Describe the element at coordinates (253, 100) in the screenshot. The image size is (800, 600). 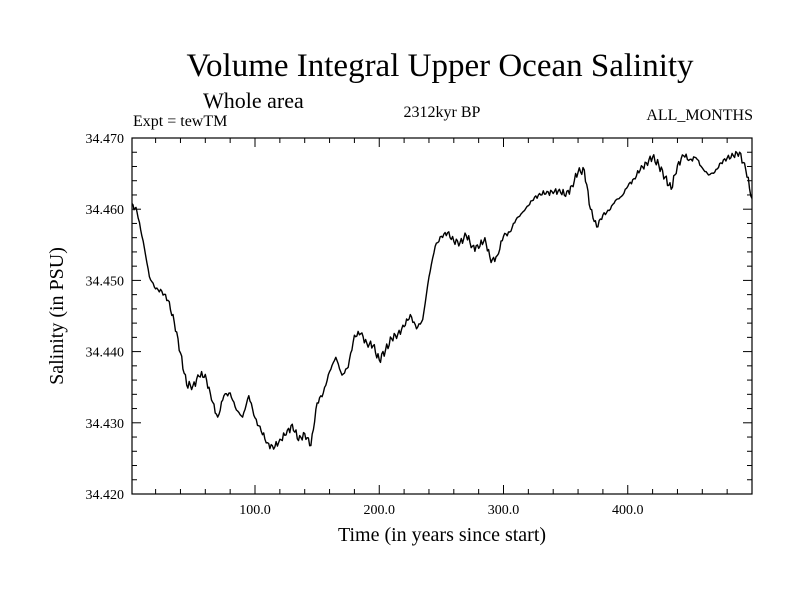
I see `chart-subtitle: Whole area` at that location.